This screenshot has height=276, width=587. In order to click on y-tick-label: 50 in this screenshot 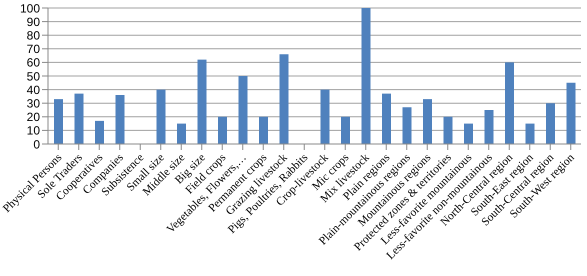, I will do `click(33, 76)`.